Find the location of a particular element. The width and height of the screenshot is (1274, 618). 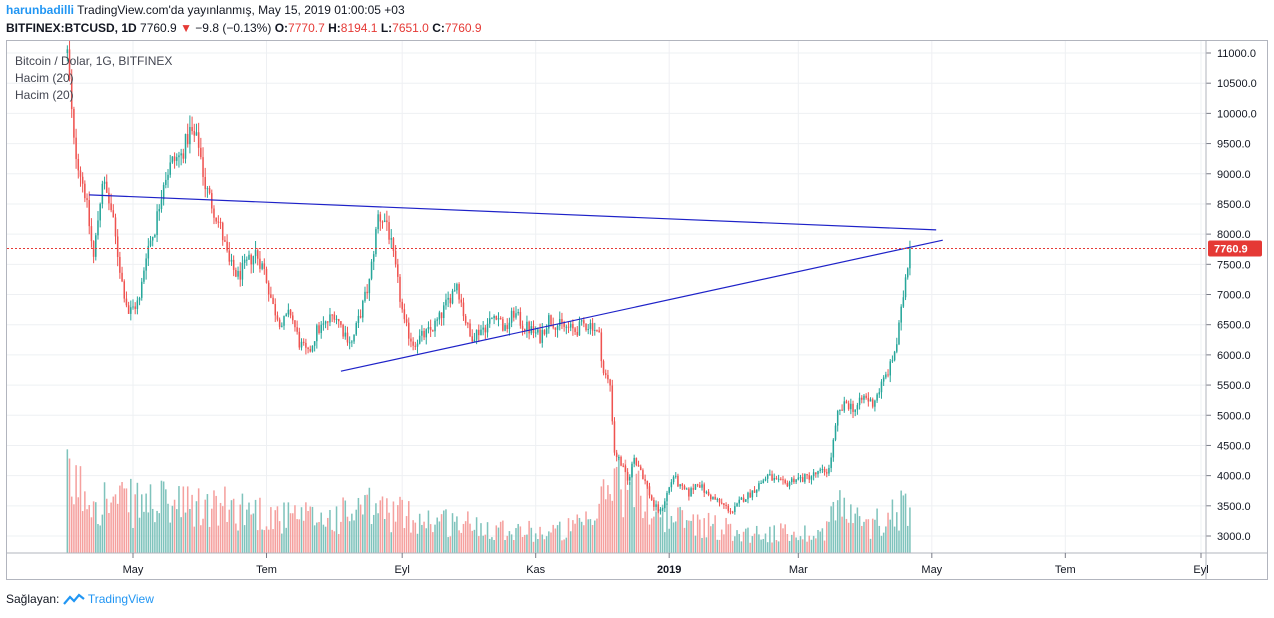

open-label: O: is located at coordinates (281, 28).